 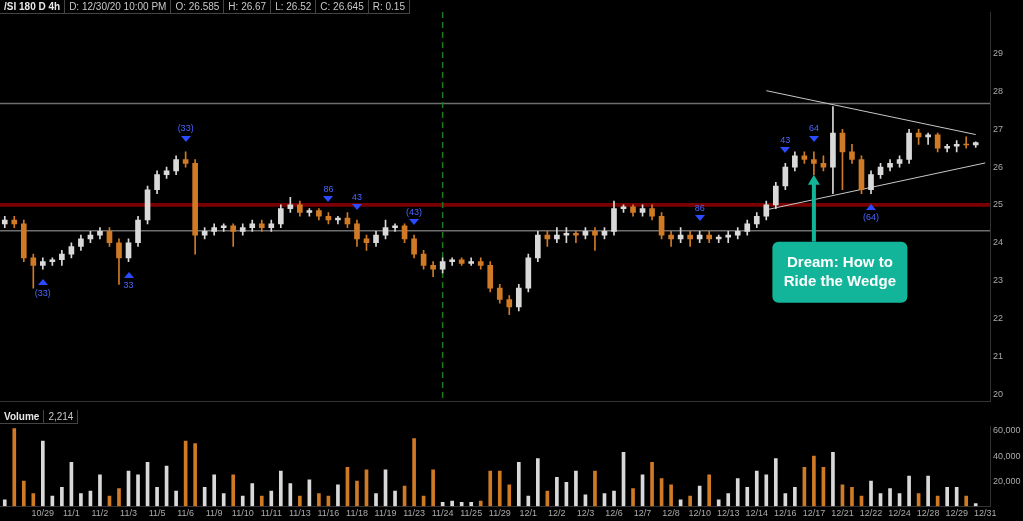 I want to click on x-tick-label: 11/2, so click(x=100, y=513).